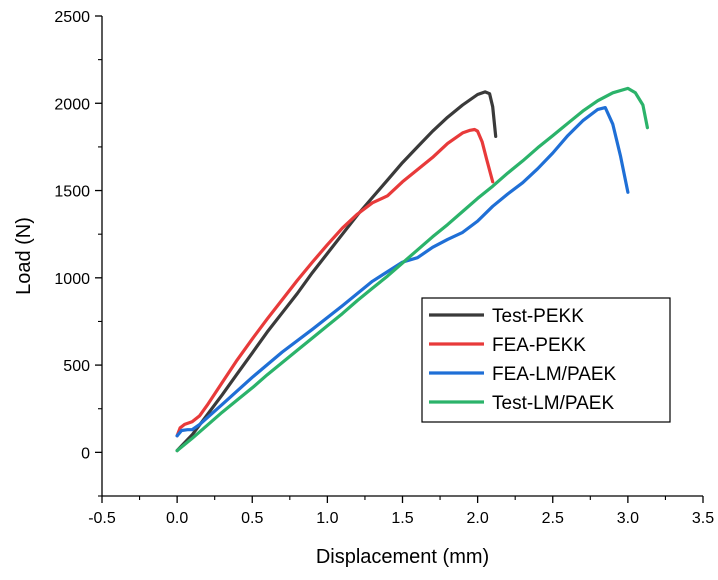  Describe the element at coordinates (538, 316) in the screenshot. I see `legend-label: Test-PEKK` at that location.